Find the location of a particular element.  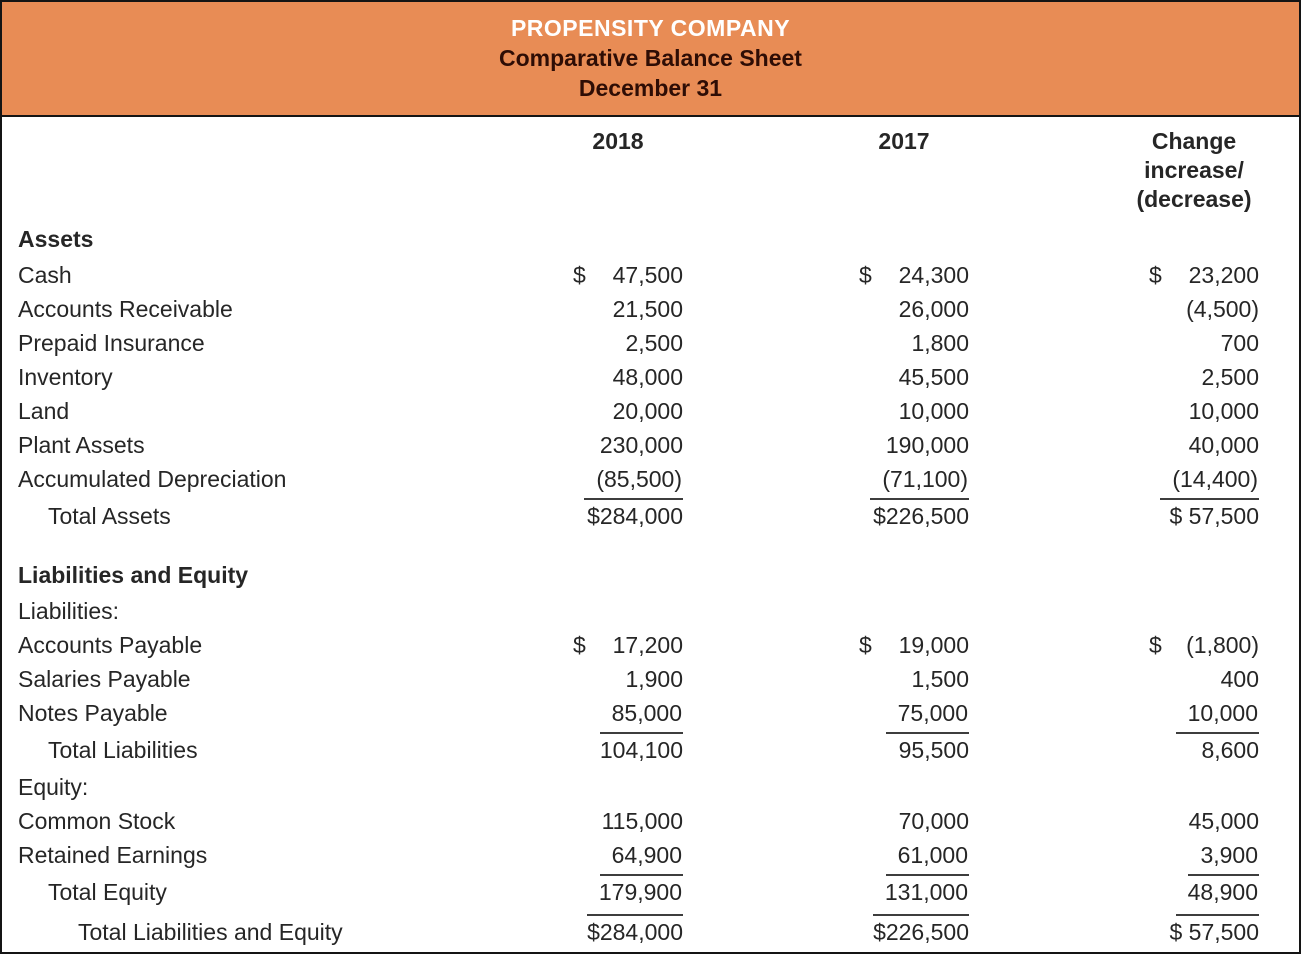

amount-value: 45,500 is located at coordinates (933, 377).